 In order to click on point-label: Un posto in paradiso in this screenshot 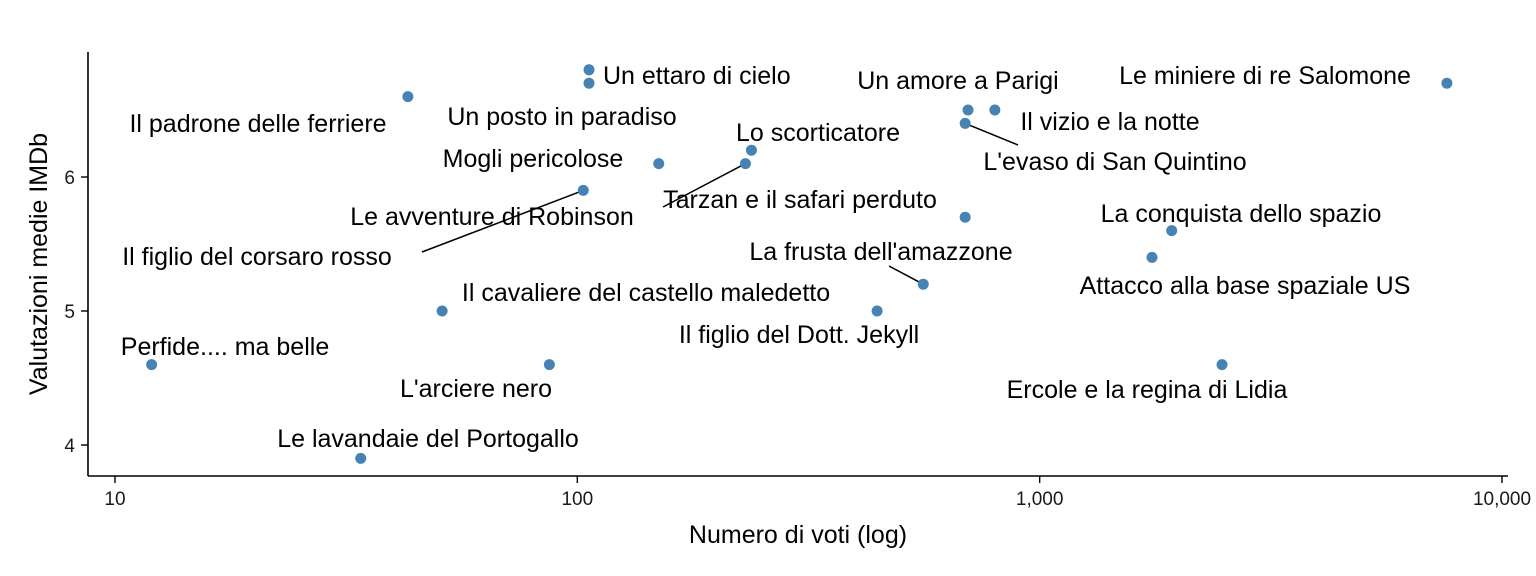, I will do `click(561, 117)`.